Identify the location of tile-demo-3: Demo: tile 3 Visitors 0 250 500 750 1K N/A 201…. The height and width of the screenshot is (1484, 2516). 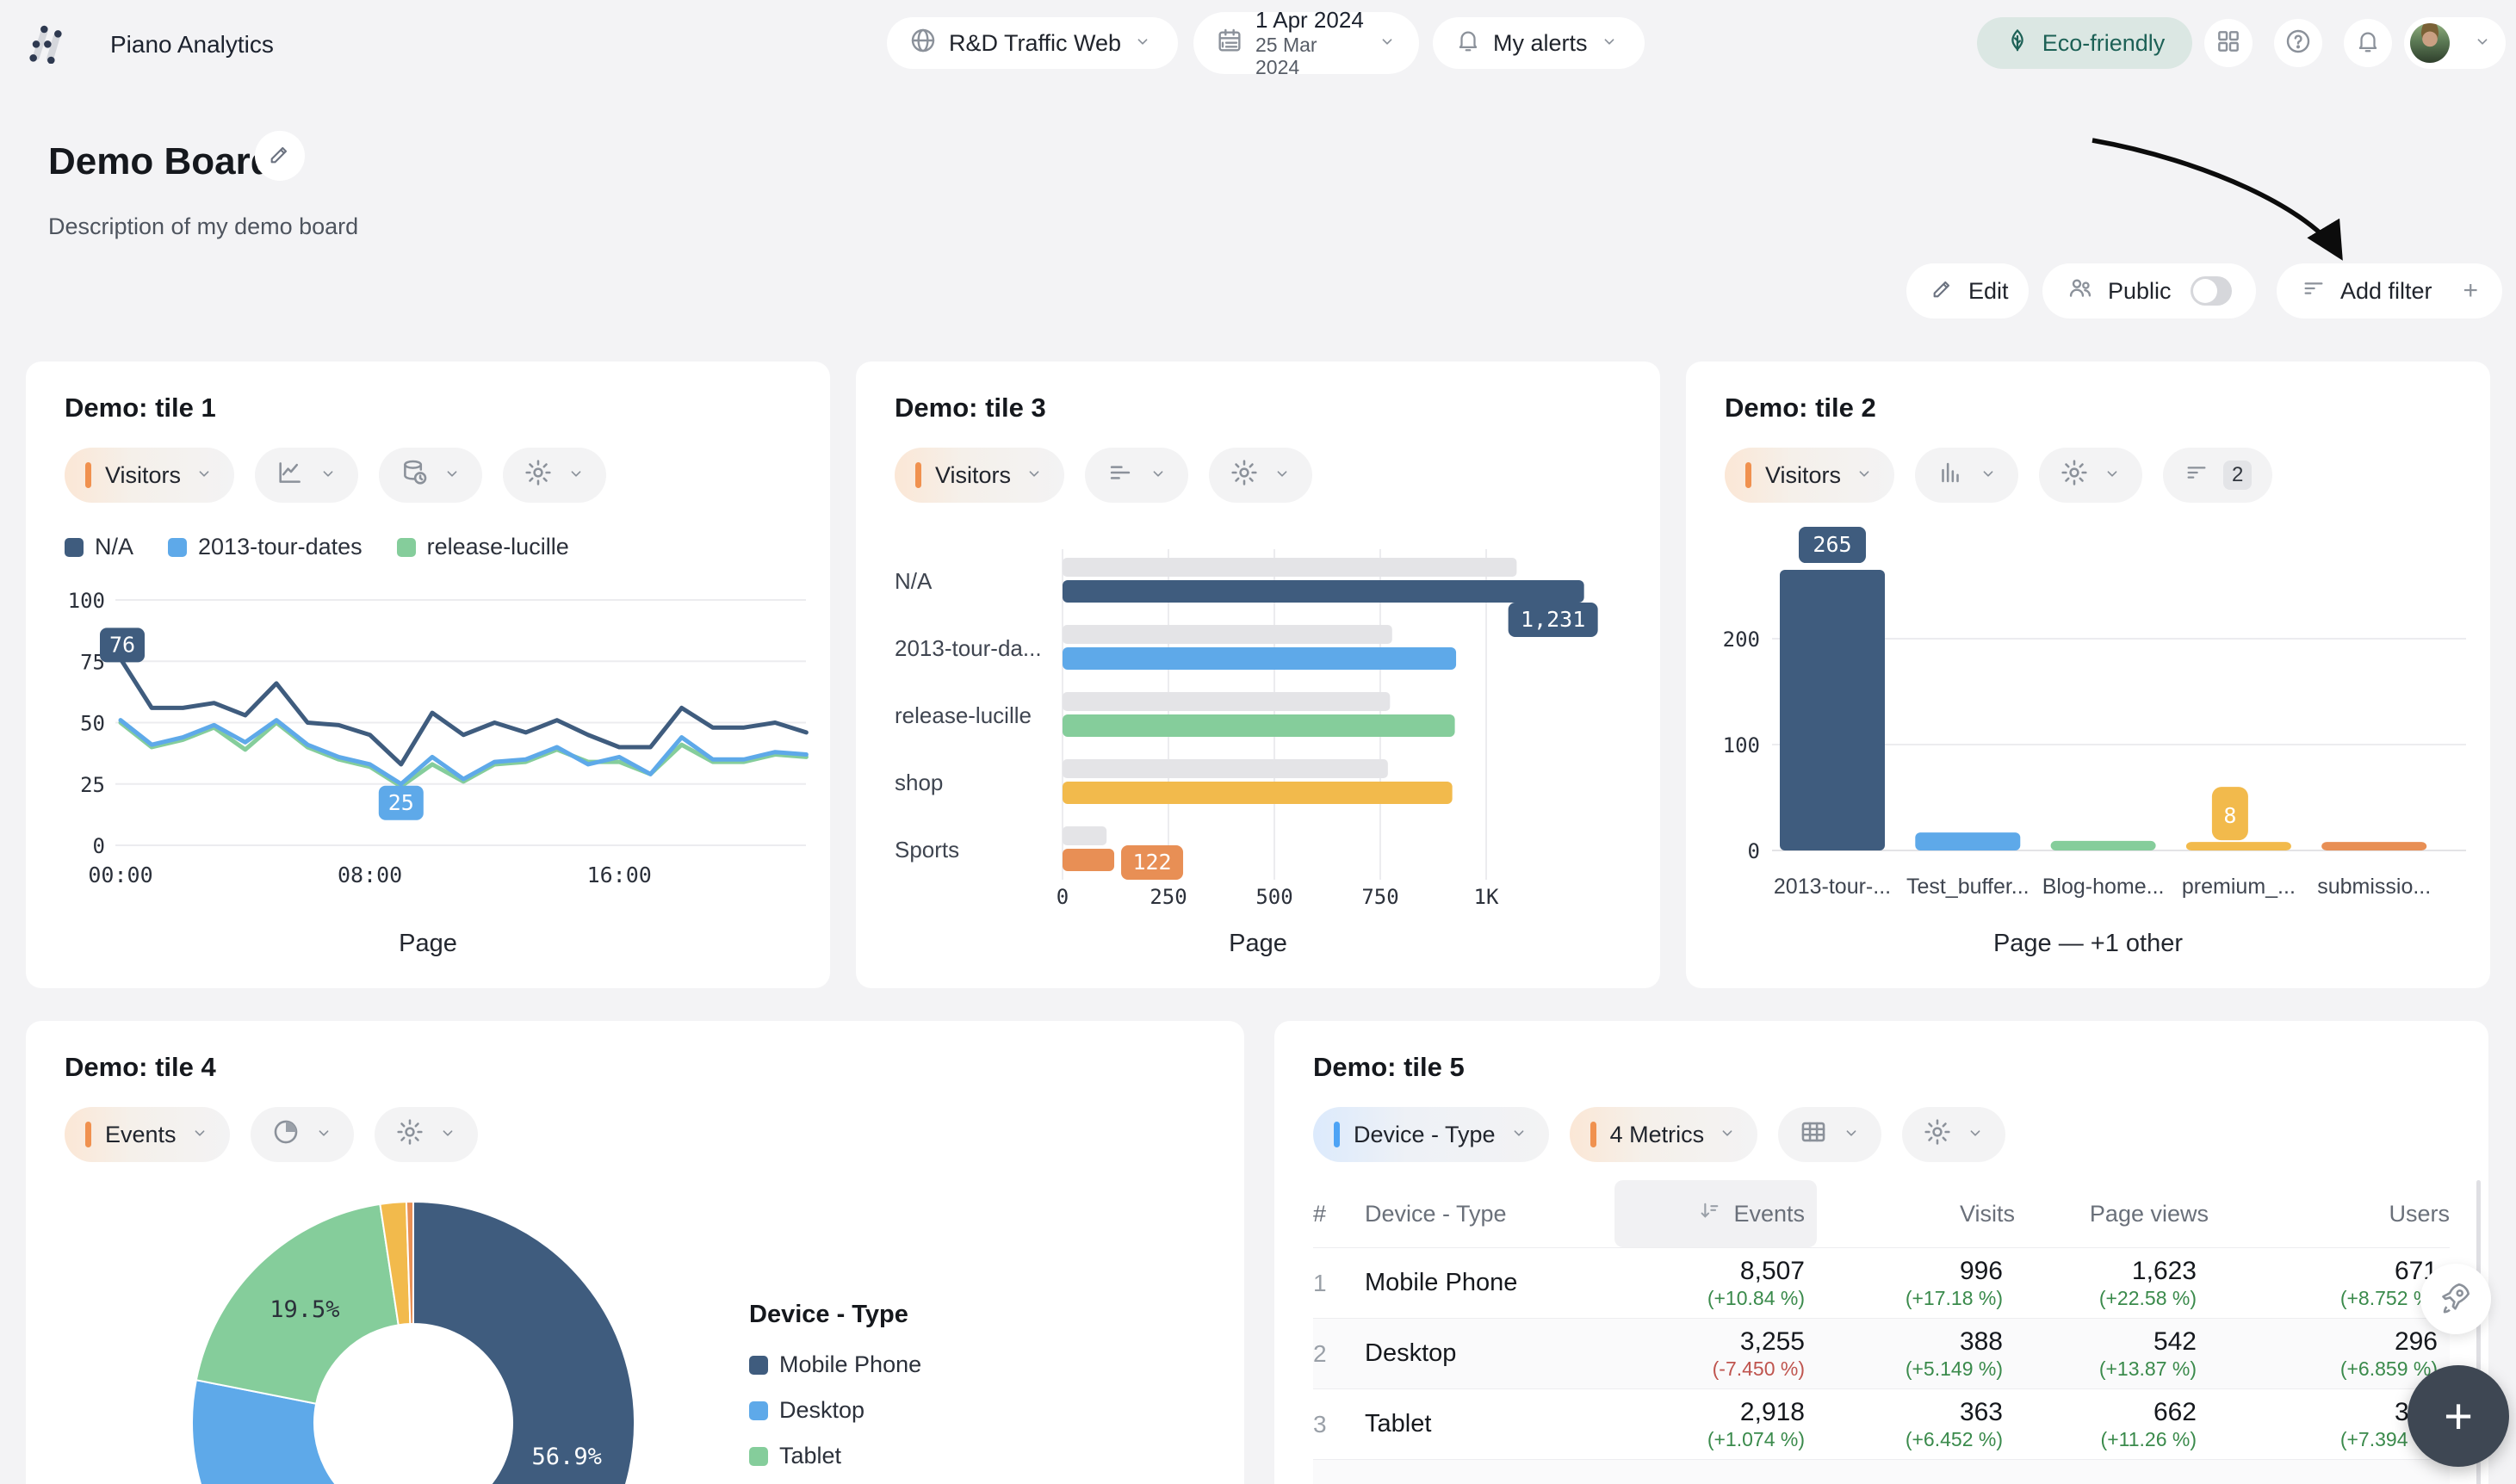
(1258, 675).